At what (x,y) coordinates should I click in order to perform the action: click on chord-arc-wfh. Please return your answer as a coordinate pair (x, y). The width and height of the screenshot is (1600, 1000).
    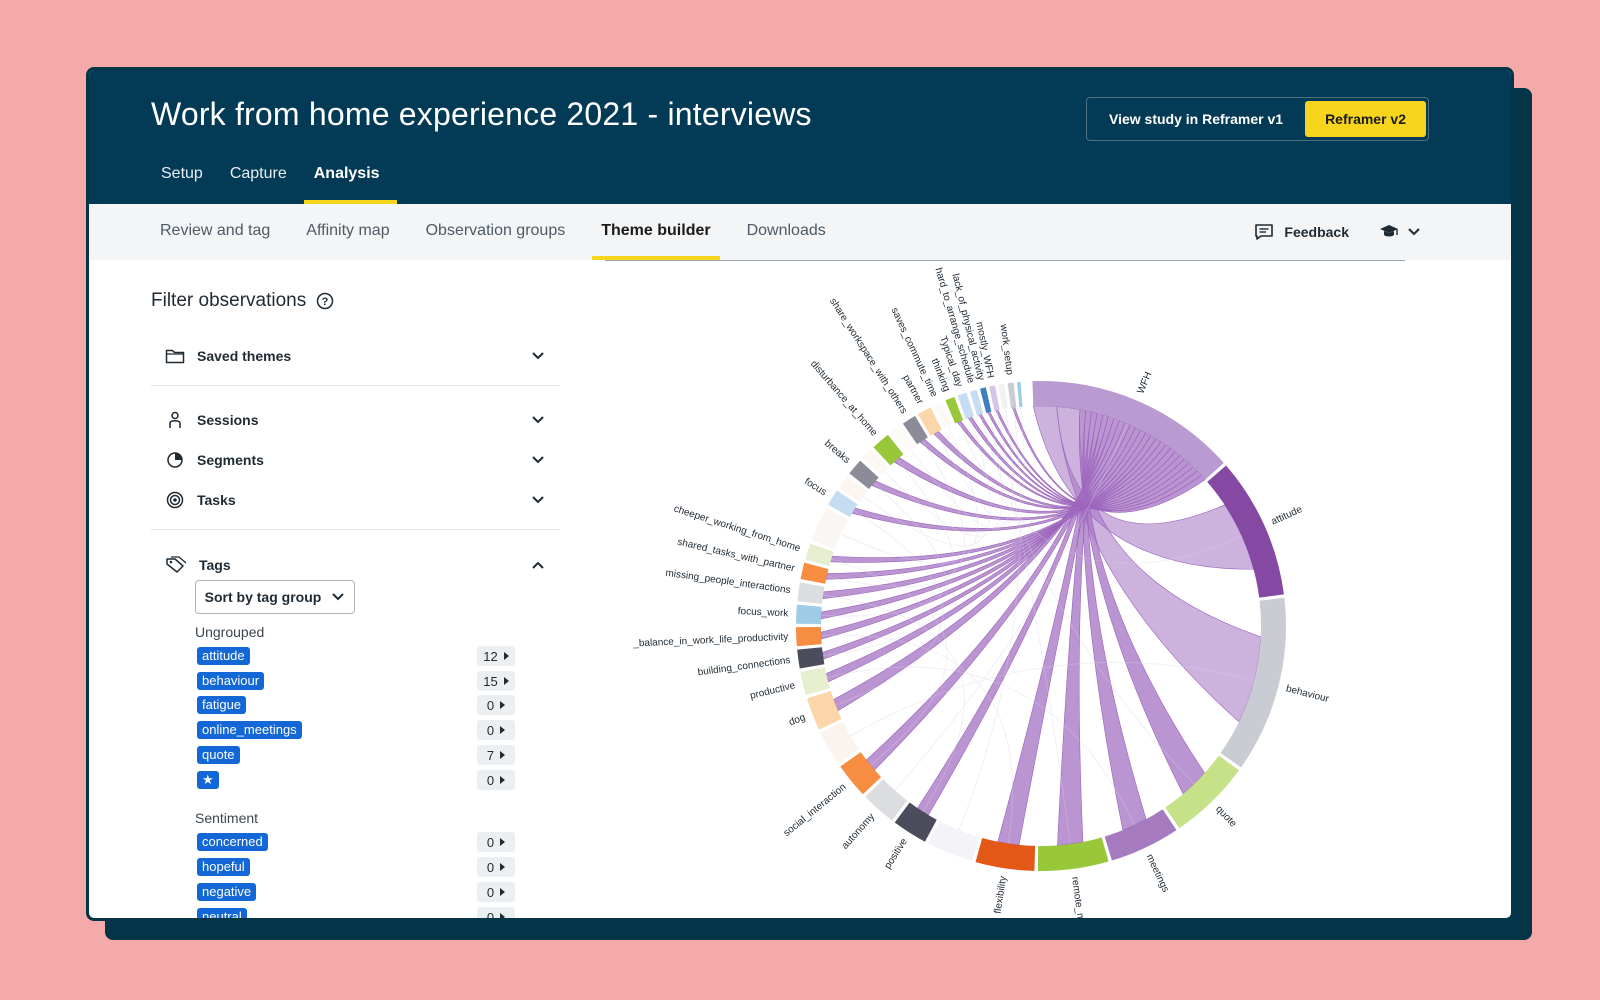
    Looking at the image, I should click on (1128, 430).